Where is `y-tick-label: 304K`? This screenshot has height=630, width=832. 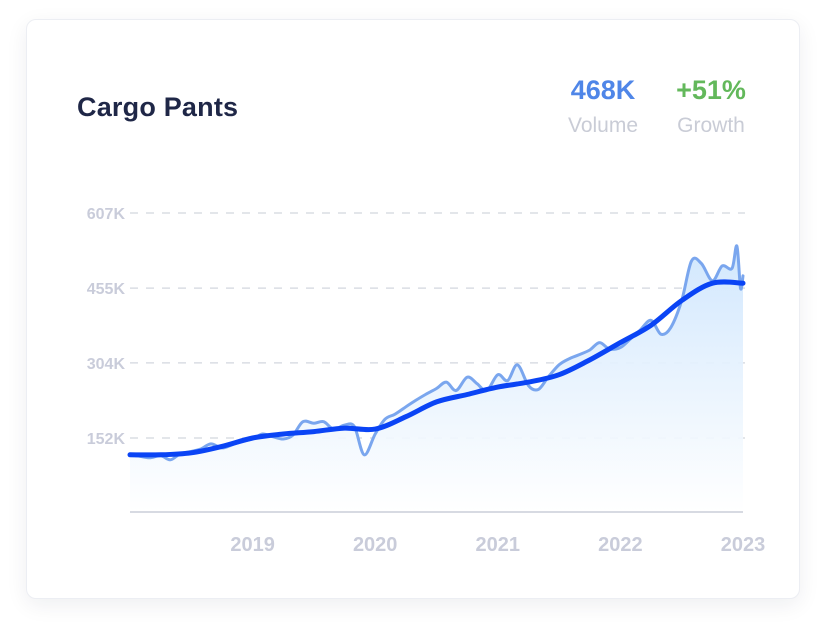
y-tick-label: 304K is located at coordinates (106, 364).